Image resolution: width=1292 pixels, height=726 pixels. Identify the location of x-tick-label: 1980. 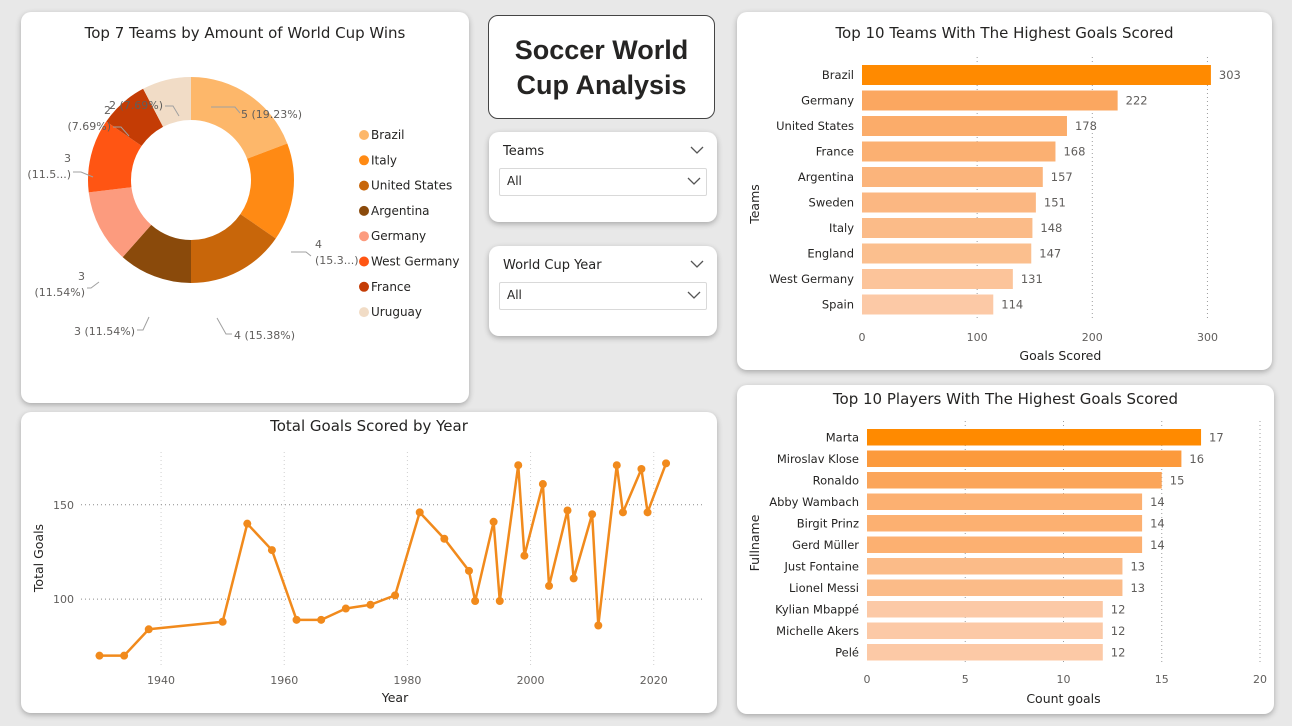
(407, 680).